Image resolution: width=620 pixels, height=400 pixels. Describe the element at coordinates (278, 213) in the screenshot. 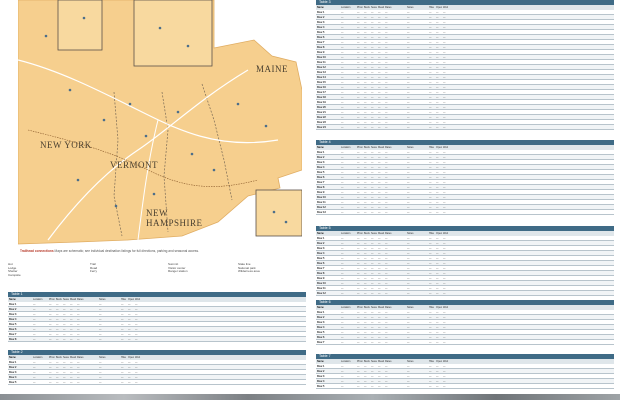

I see `inset-map-bottom-right` at that location.